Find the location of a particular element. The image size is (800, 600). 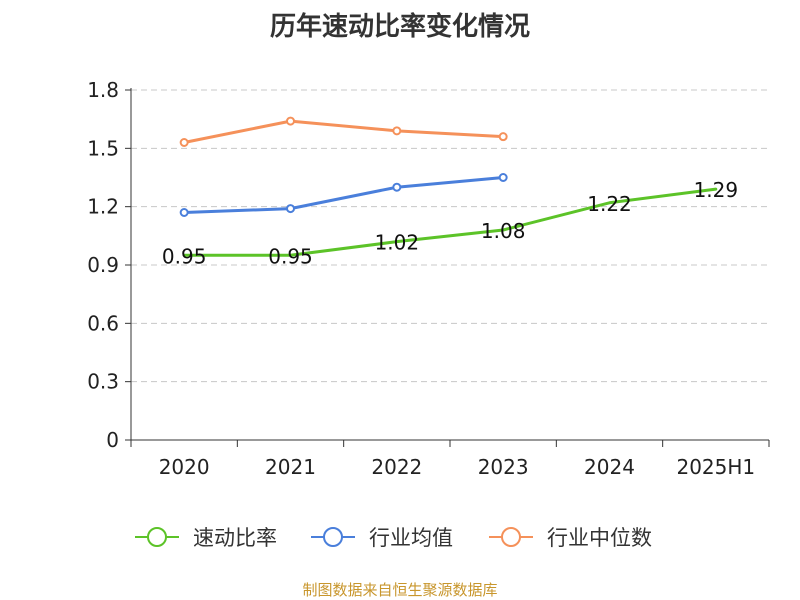

x-tick-label: 2022 is located at coordinates (396, 467).